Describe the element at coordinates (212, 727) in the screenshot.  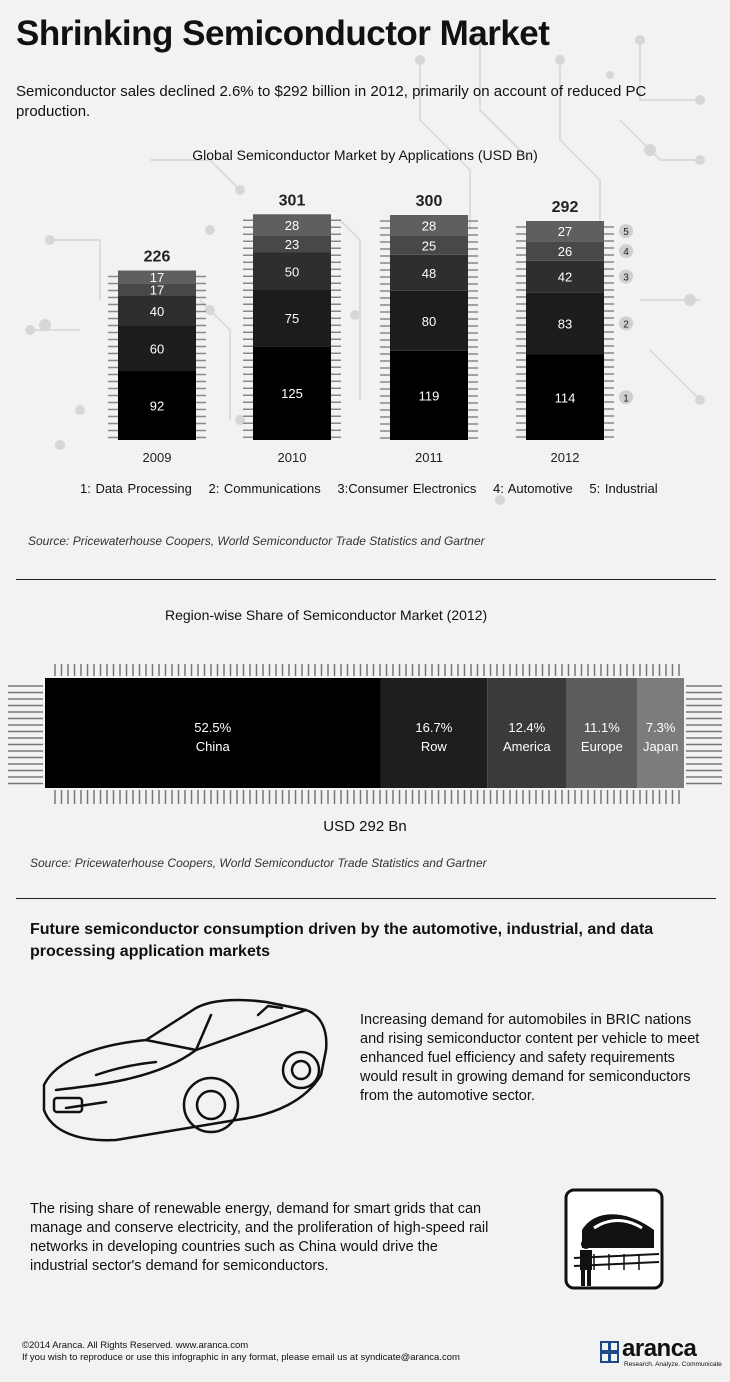
I see `region-value-label: 52.5%` at that location.